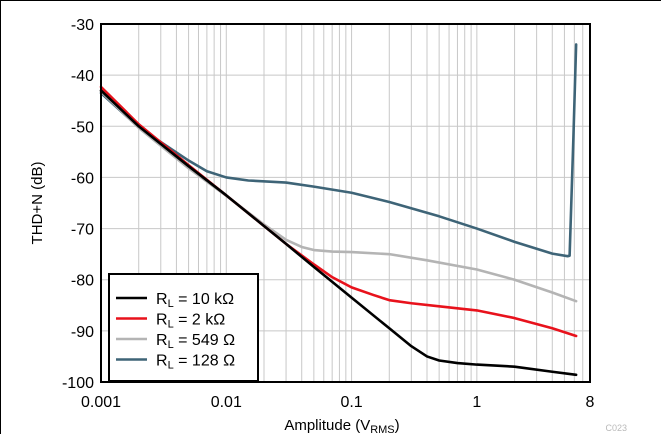 The image size is (661, 434). Describe the element at coordinates (82, 281) in the screenshot. I see `y-tick-label: -80` at that location.